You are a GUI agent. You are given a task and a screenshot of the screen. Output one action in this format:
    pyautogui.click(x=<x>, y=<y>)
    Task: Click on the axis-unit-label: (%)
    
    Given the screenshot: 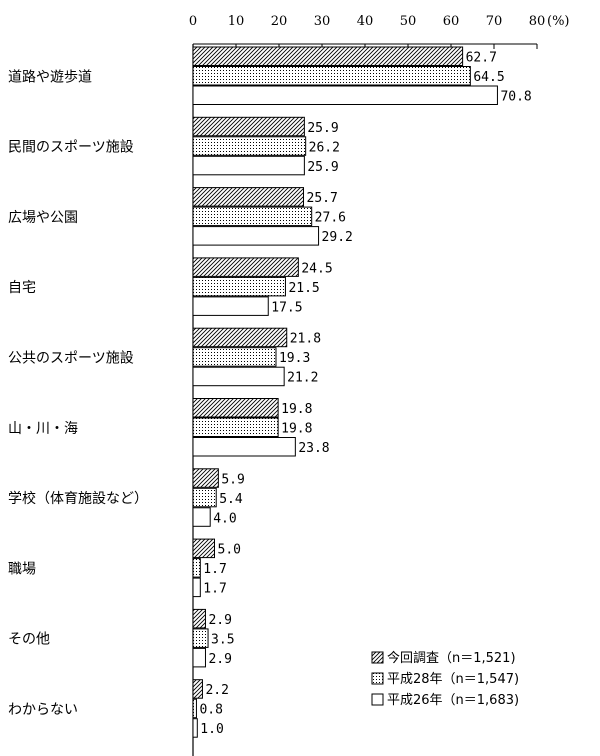 What is the action you would take?
    pyautogui.click(x=558, y=21)
    